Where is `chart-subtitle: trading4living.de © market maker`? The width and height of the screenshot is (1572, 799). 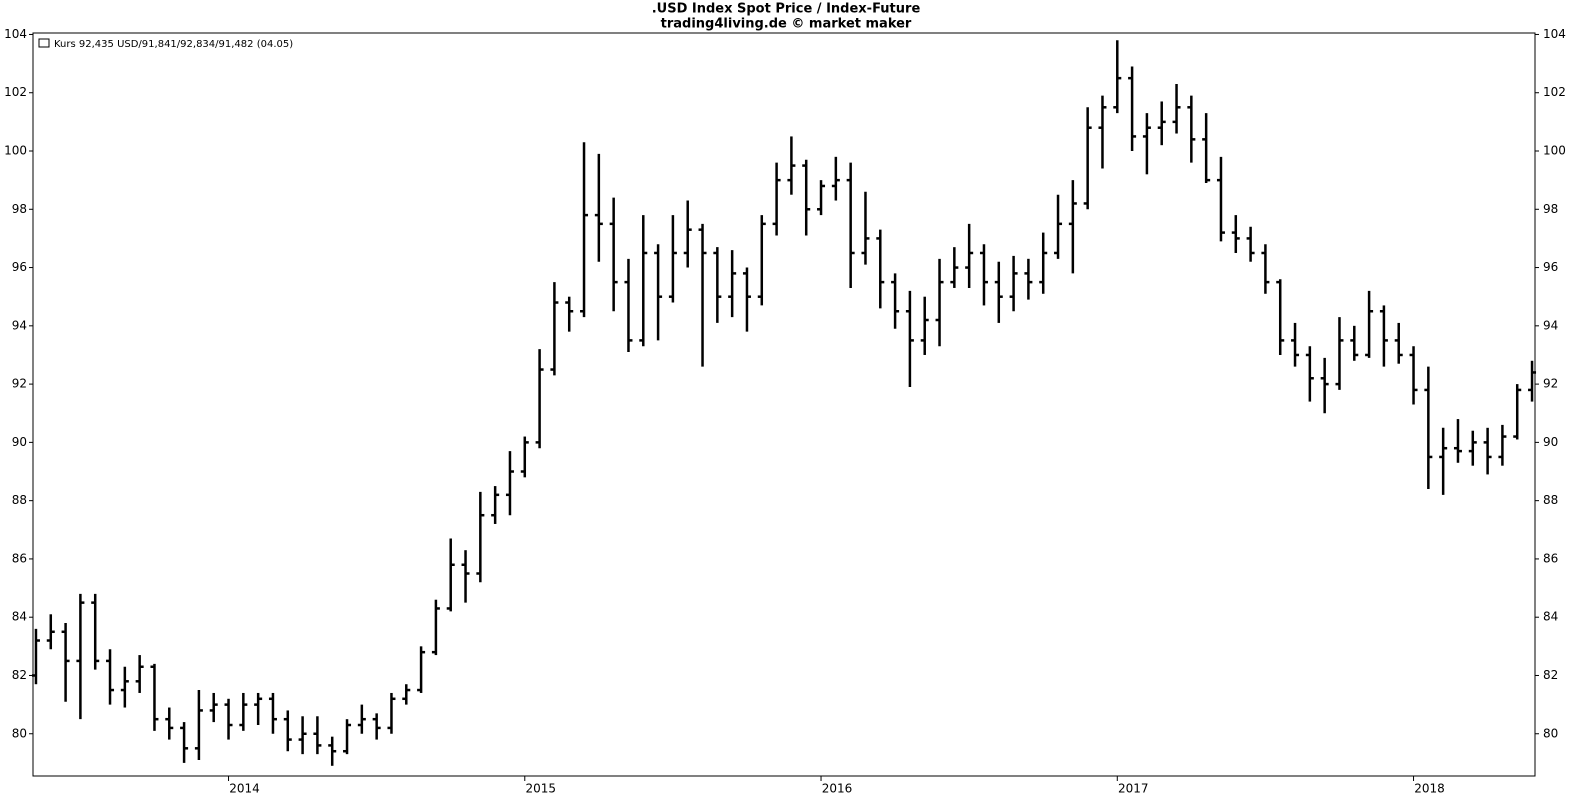 chart-subtitle: trading4living.de © market maker is located at coordinates (786, 24).